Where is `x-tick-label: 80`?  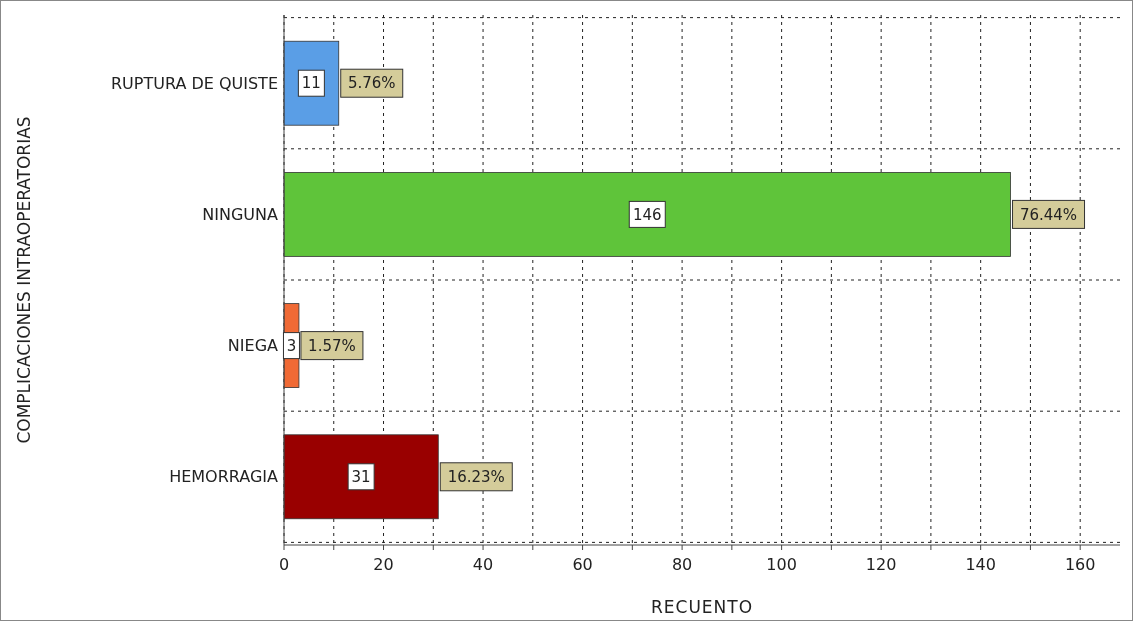 x-tick-label: 80 is located at coordinates (682, 564).